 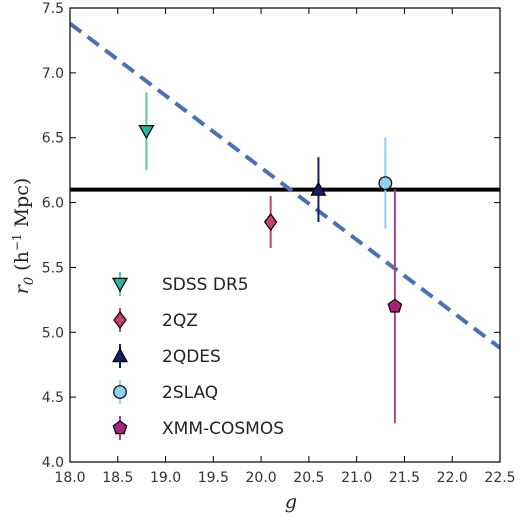 I want to click on y-tick-label: 5.5, so click(x=53, y=268).